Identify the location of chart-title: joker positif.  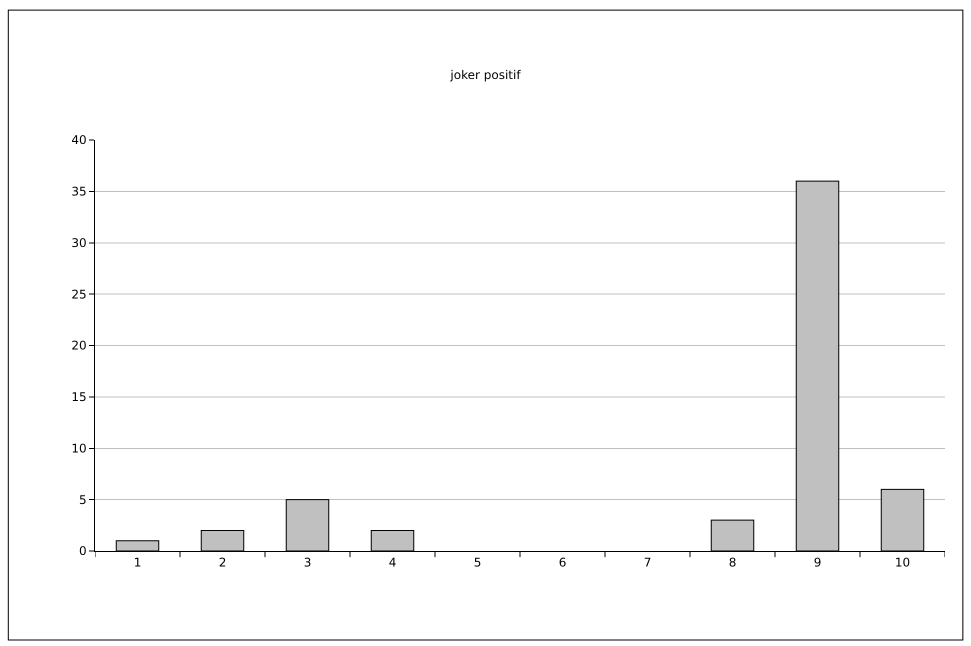
(485, 75).